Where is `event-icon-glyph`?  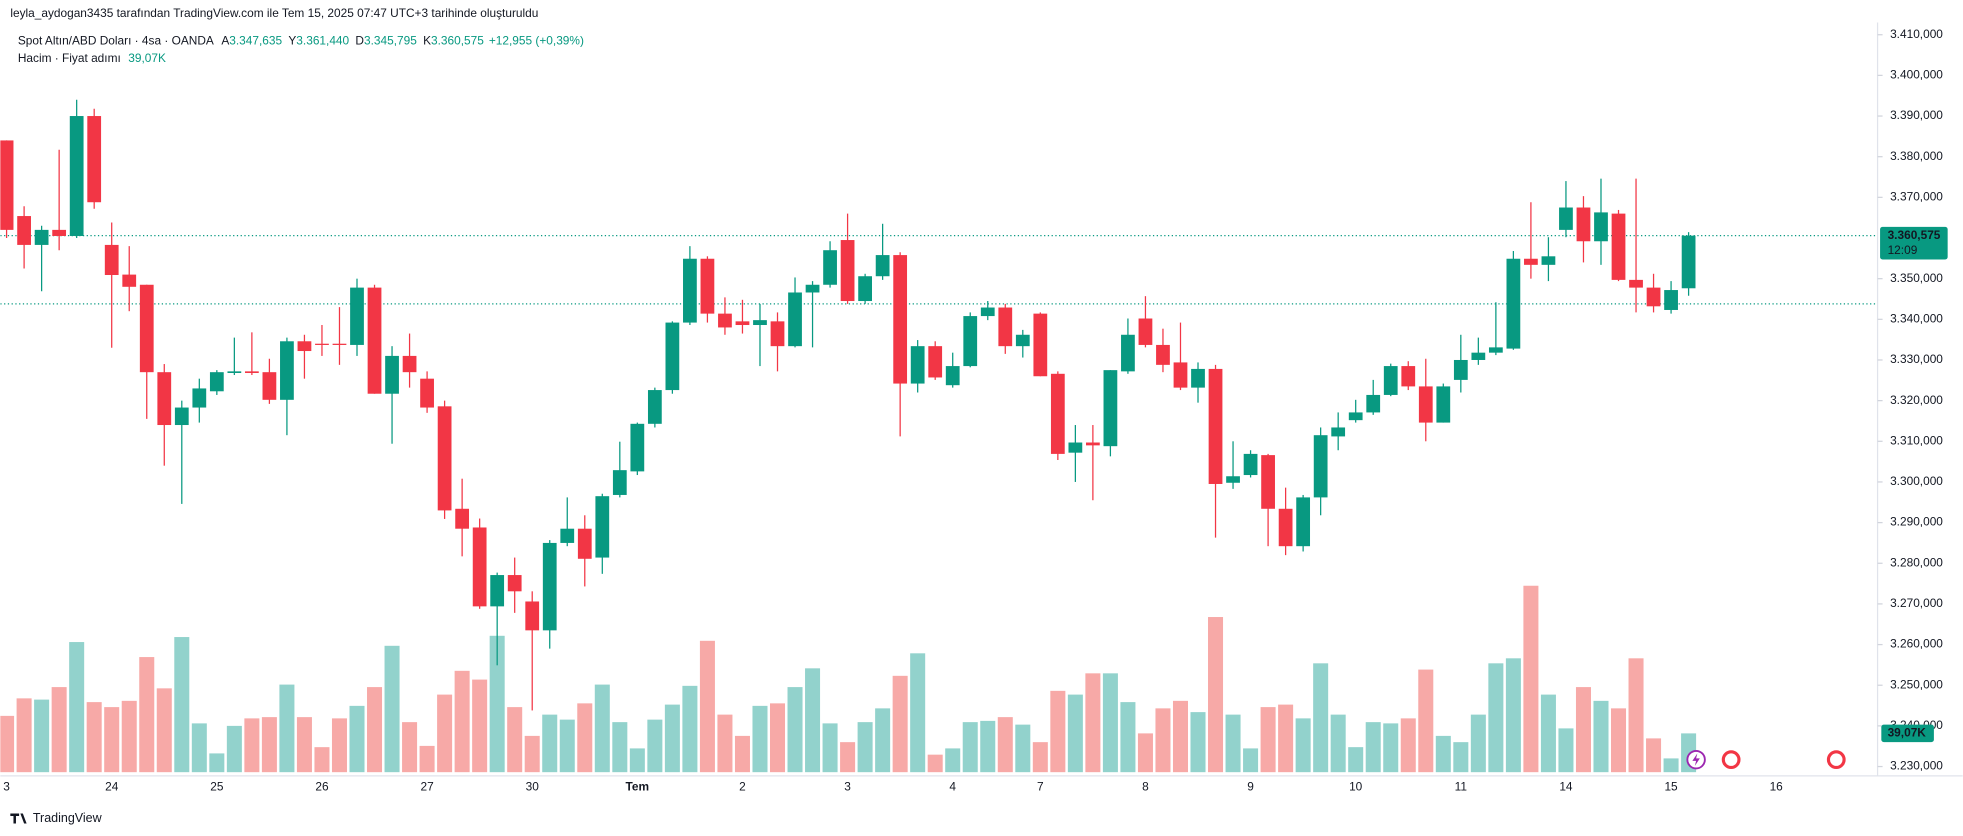 event-icon-glyph is located at coordinates (1696, 759).